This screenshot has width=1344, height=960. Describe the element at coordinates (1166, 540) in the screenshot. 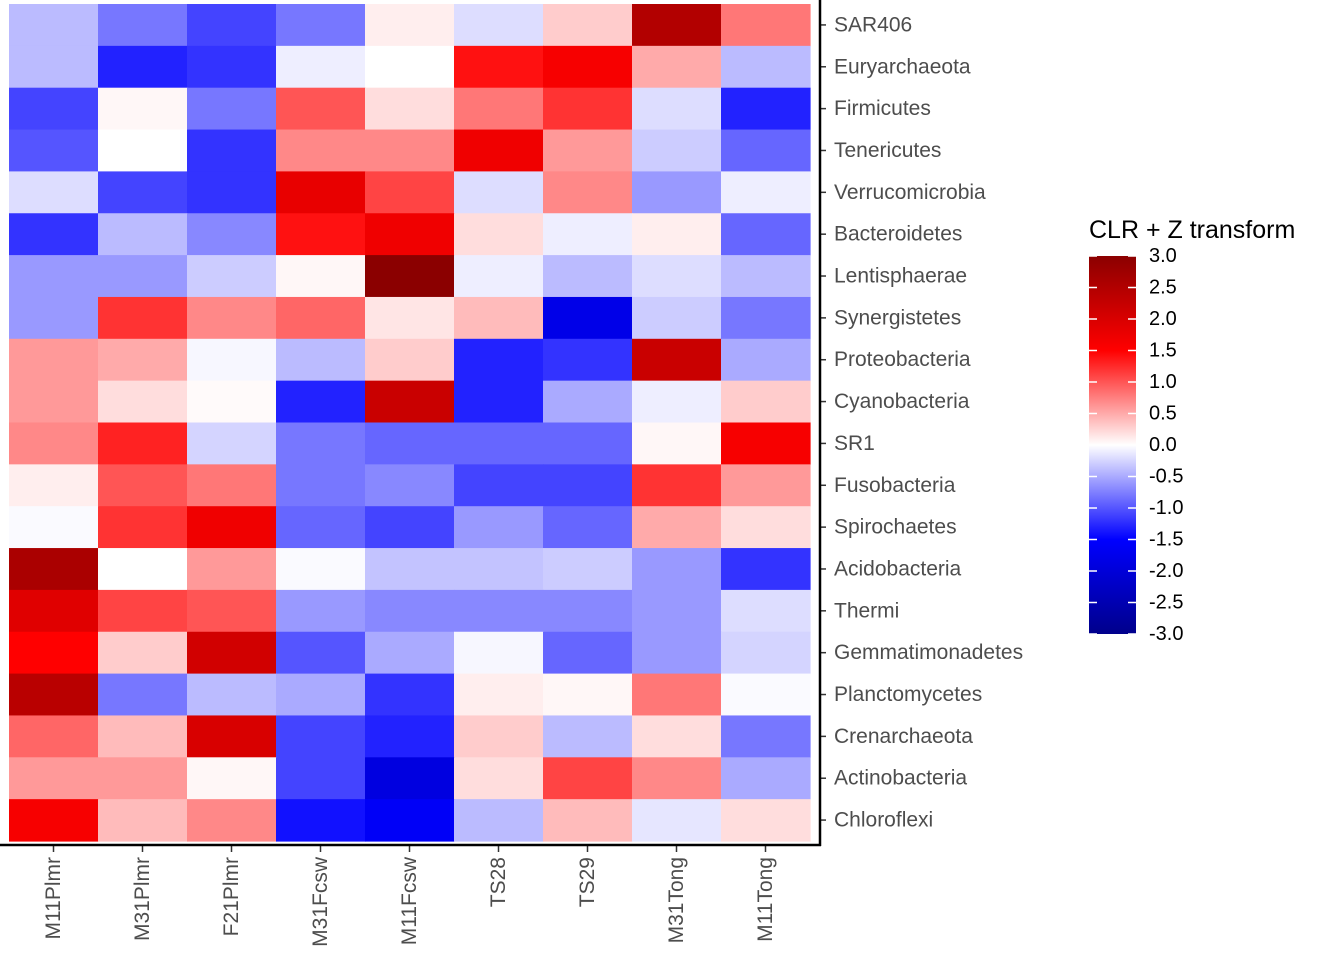

I see `colorbar-tick-label: -1.5` at that location.